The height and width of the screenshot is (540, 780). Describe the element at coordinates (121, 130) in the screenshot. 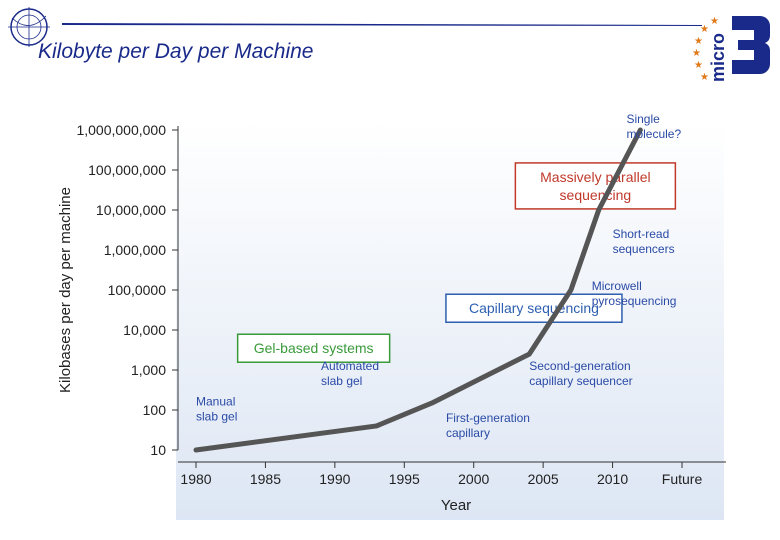

I see `y-tick-label: 1,000,000,000` at that location.